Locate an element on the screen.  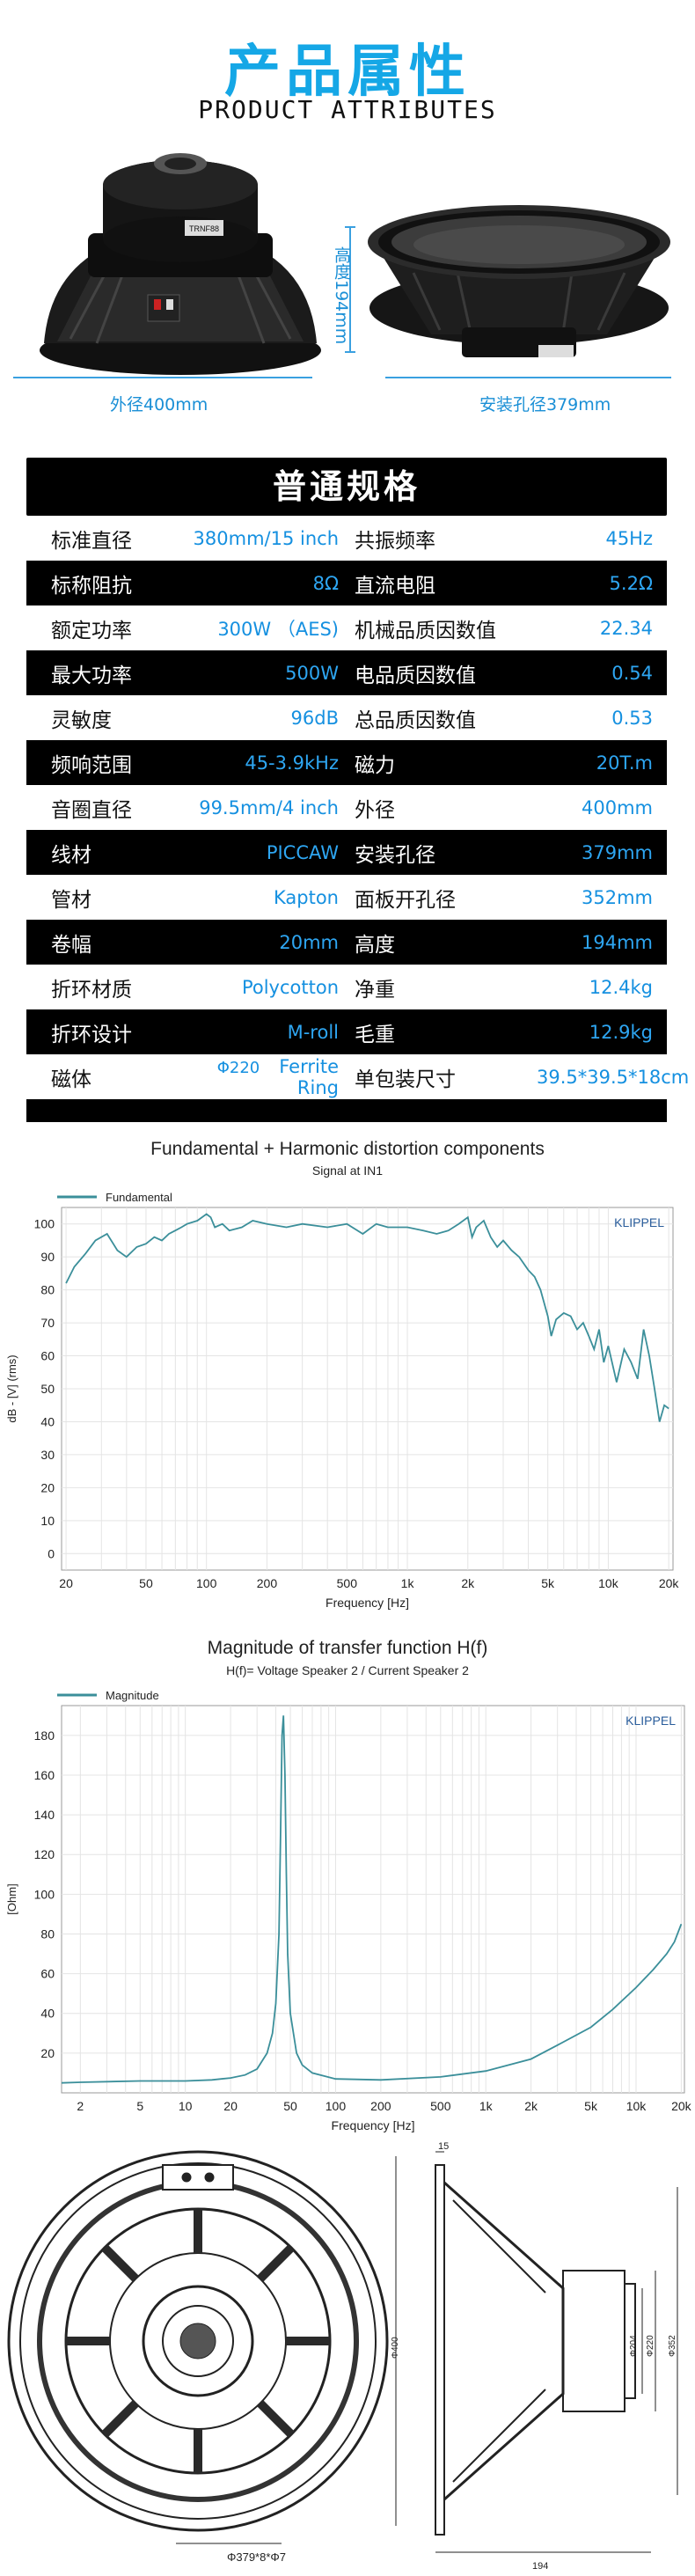
spec-value: 12.9kg is located at coordinates (621, 1032).